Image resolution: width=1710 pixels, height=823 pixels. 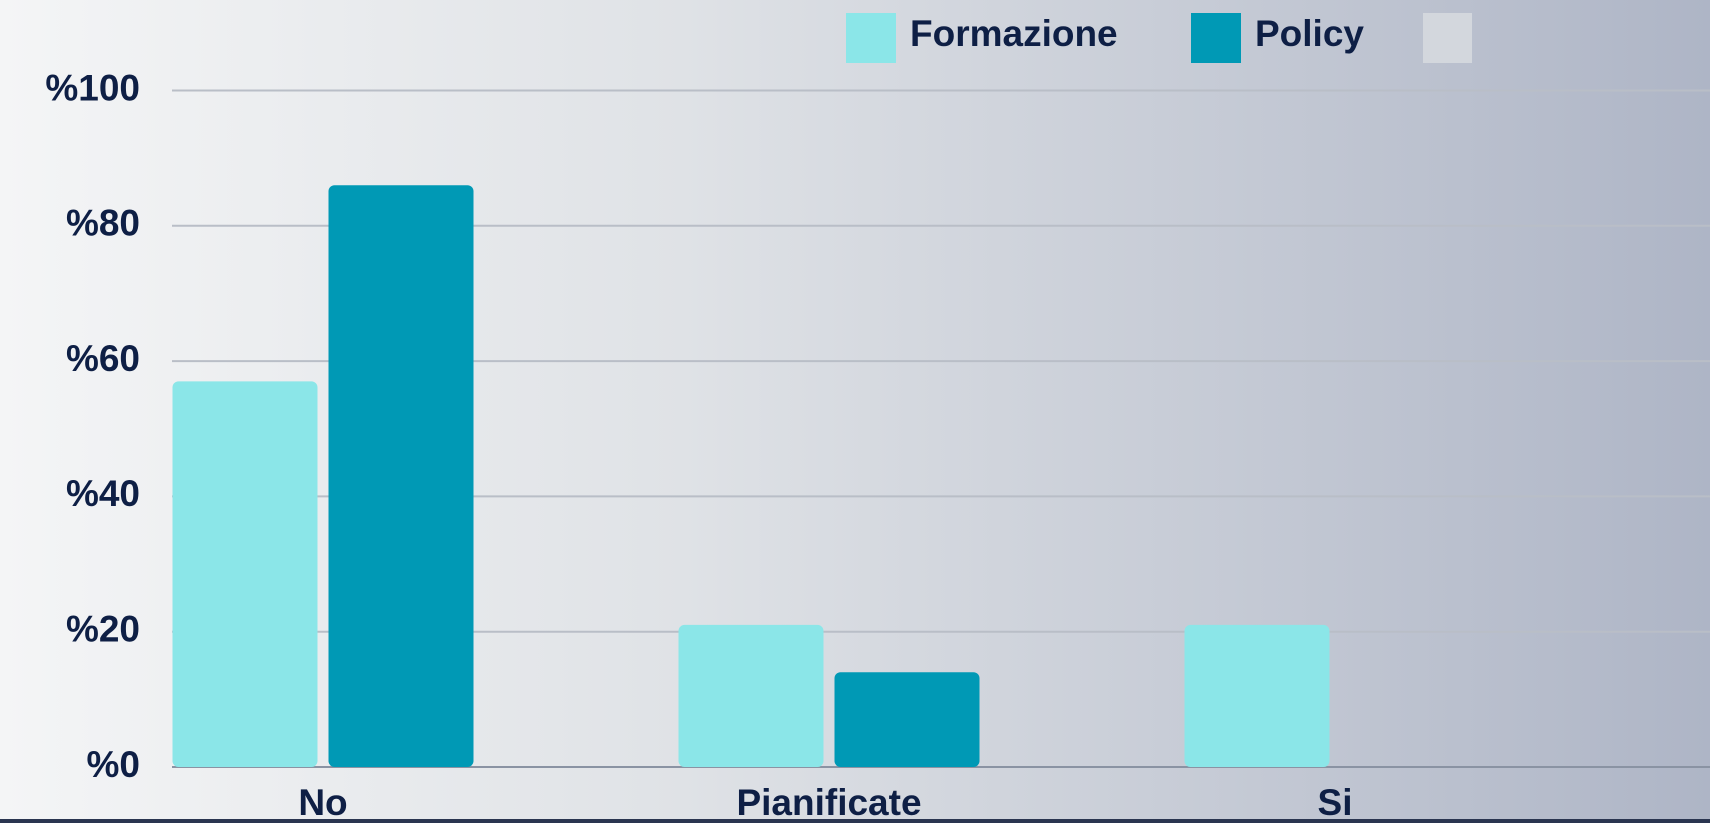 I want to click on y-tick-label: %100, so click(x=92, y=87).